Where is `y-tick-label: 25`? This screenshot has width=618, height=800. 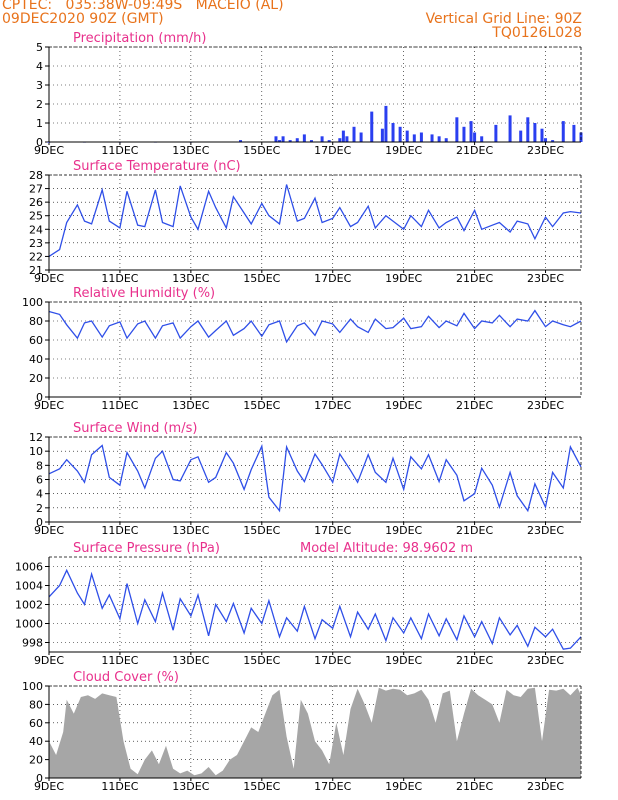 y-tick-label: 25 is located at coordinates (36, 216).